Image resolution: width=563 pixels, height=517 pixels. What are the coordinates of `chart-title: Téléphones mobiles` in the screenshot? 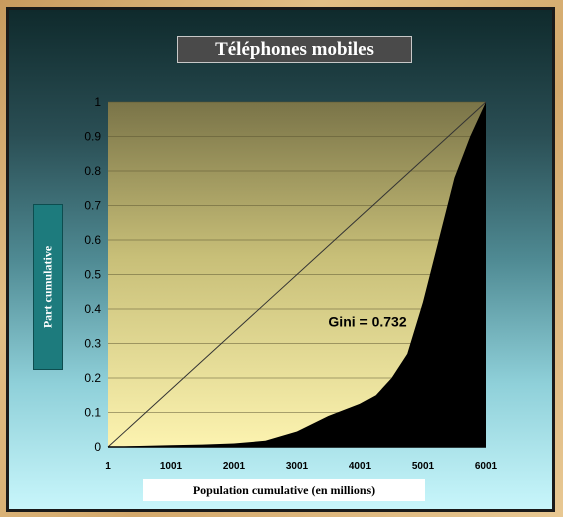 It's located at (294, 49).